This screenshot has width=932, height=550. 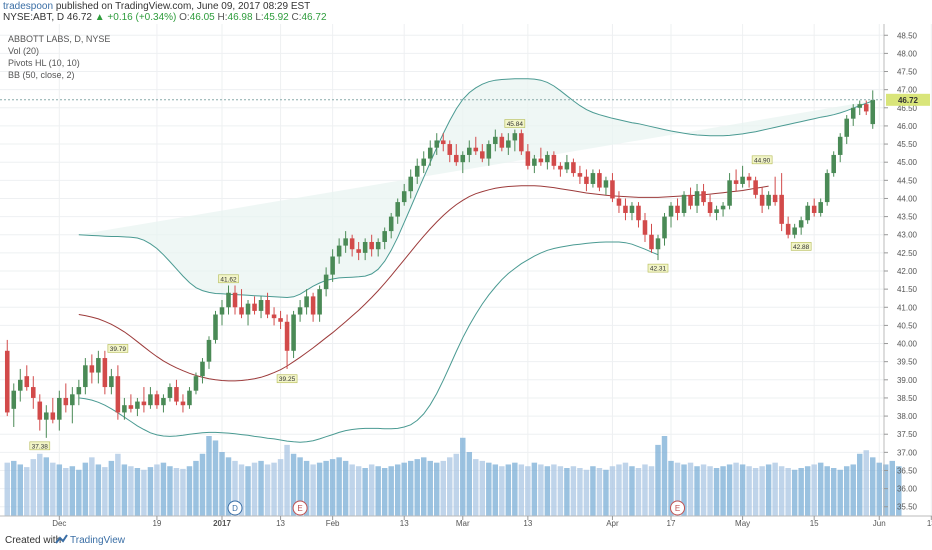 I want to click on price-tick-label: 46.50, so click(x=907, y=108).